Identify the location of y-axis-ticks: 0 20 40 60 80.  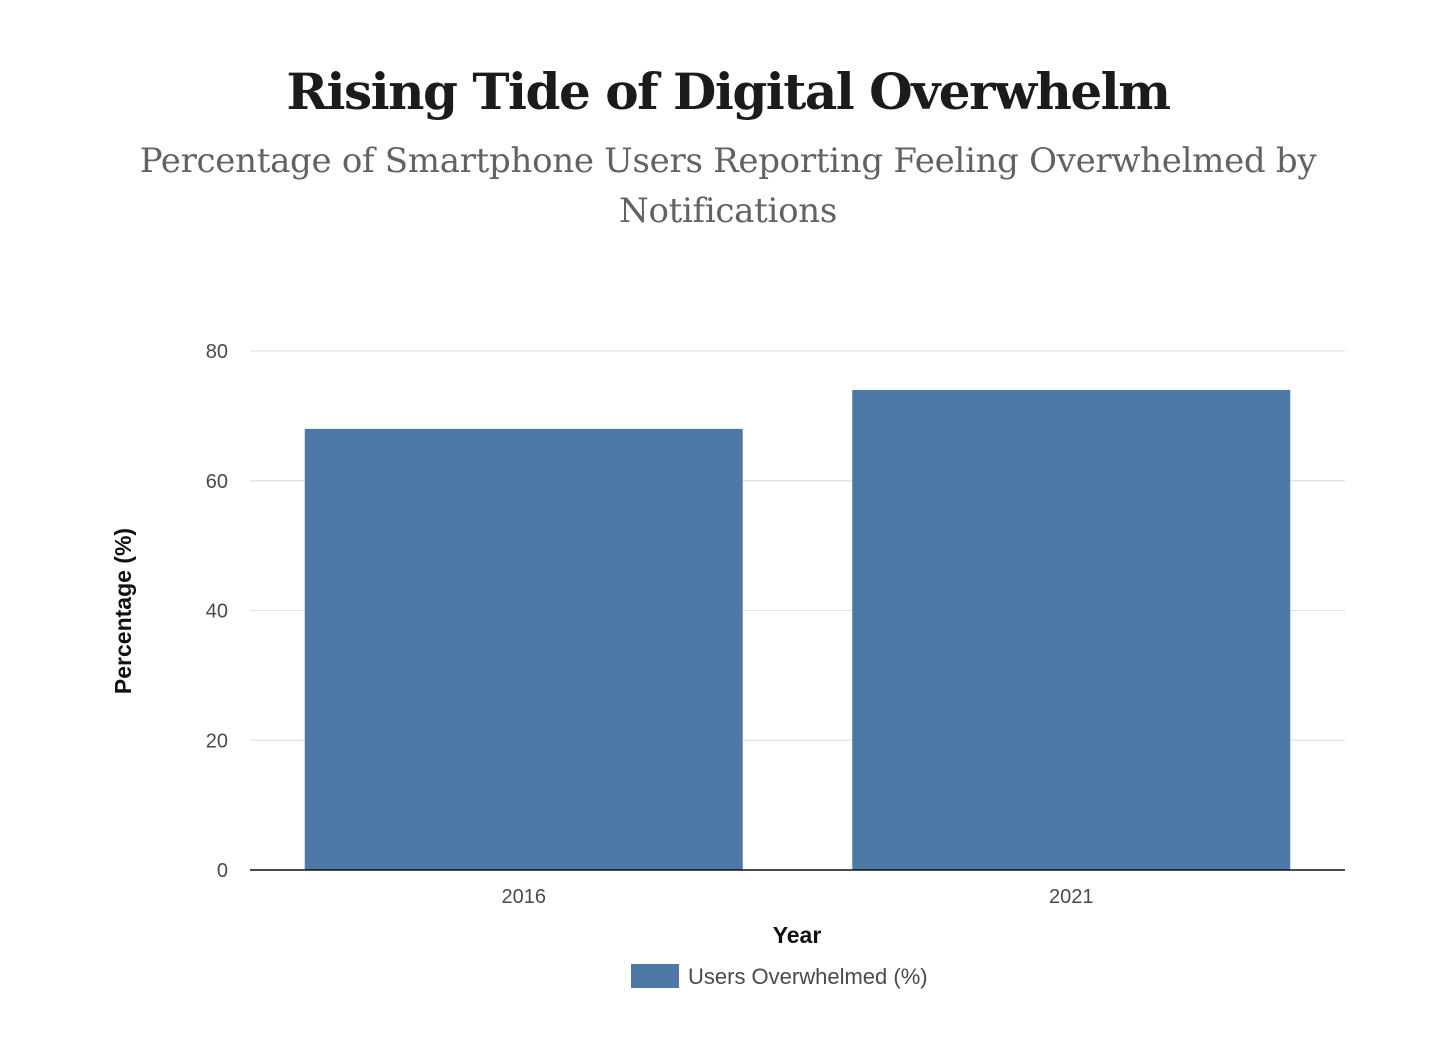
(217, 611).